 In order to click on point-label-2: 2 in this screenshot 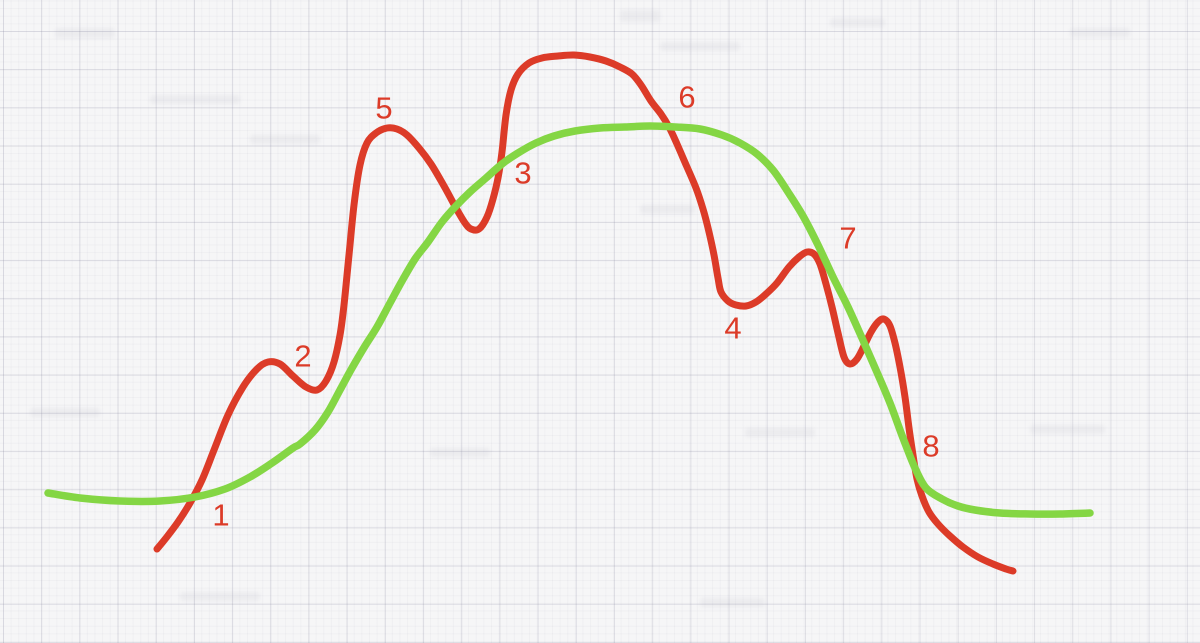, I will do `click(303, 356)`.